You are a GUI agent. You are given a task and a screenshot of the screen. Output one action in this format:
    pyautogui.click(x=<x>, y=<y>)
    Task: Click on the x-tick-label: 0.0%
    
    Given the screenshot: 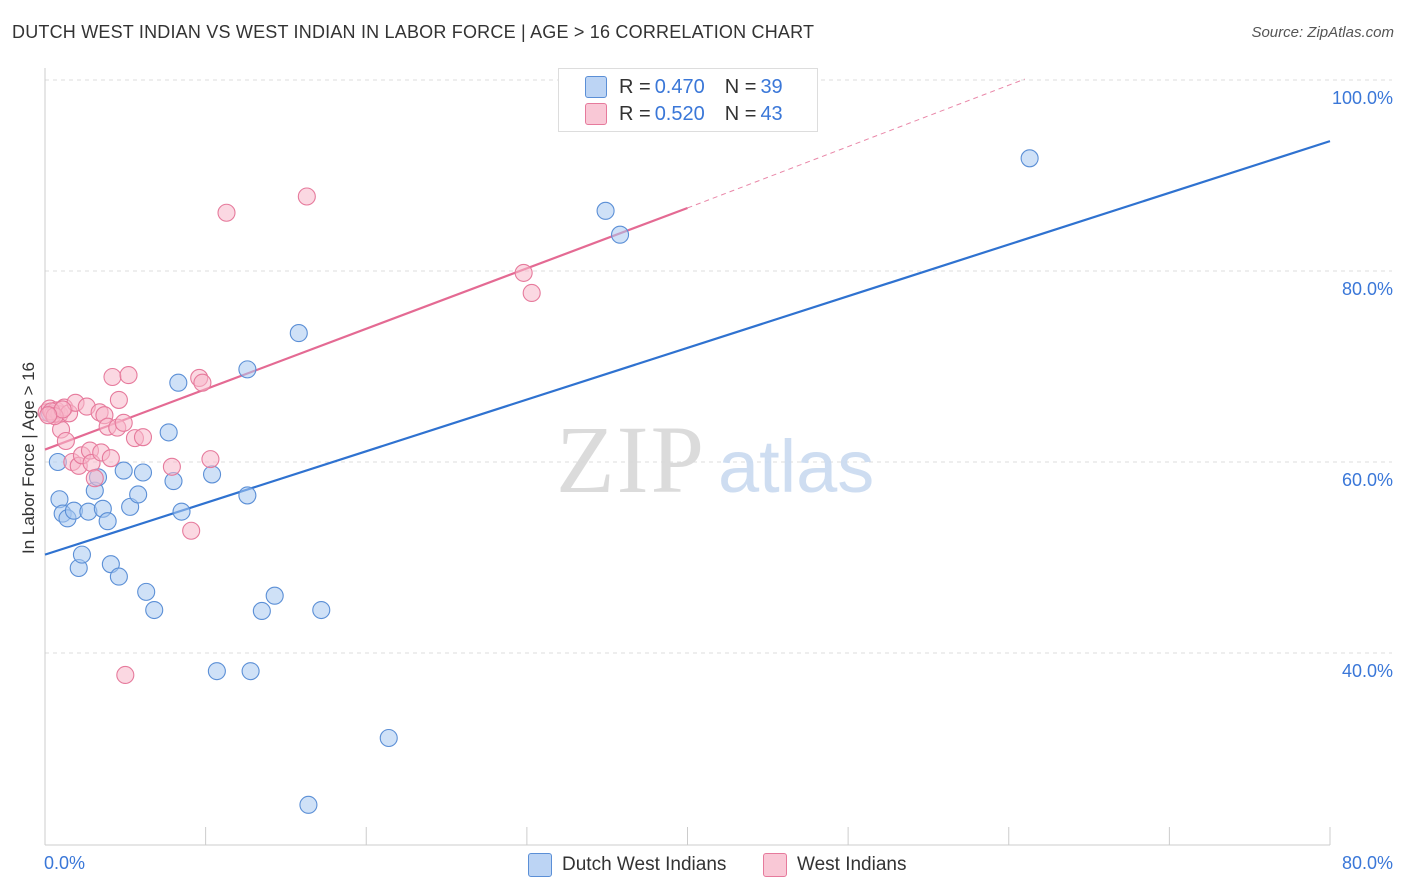 What is the action you would take?
    pyautogui.click(x=64, y=863)
    